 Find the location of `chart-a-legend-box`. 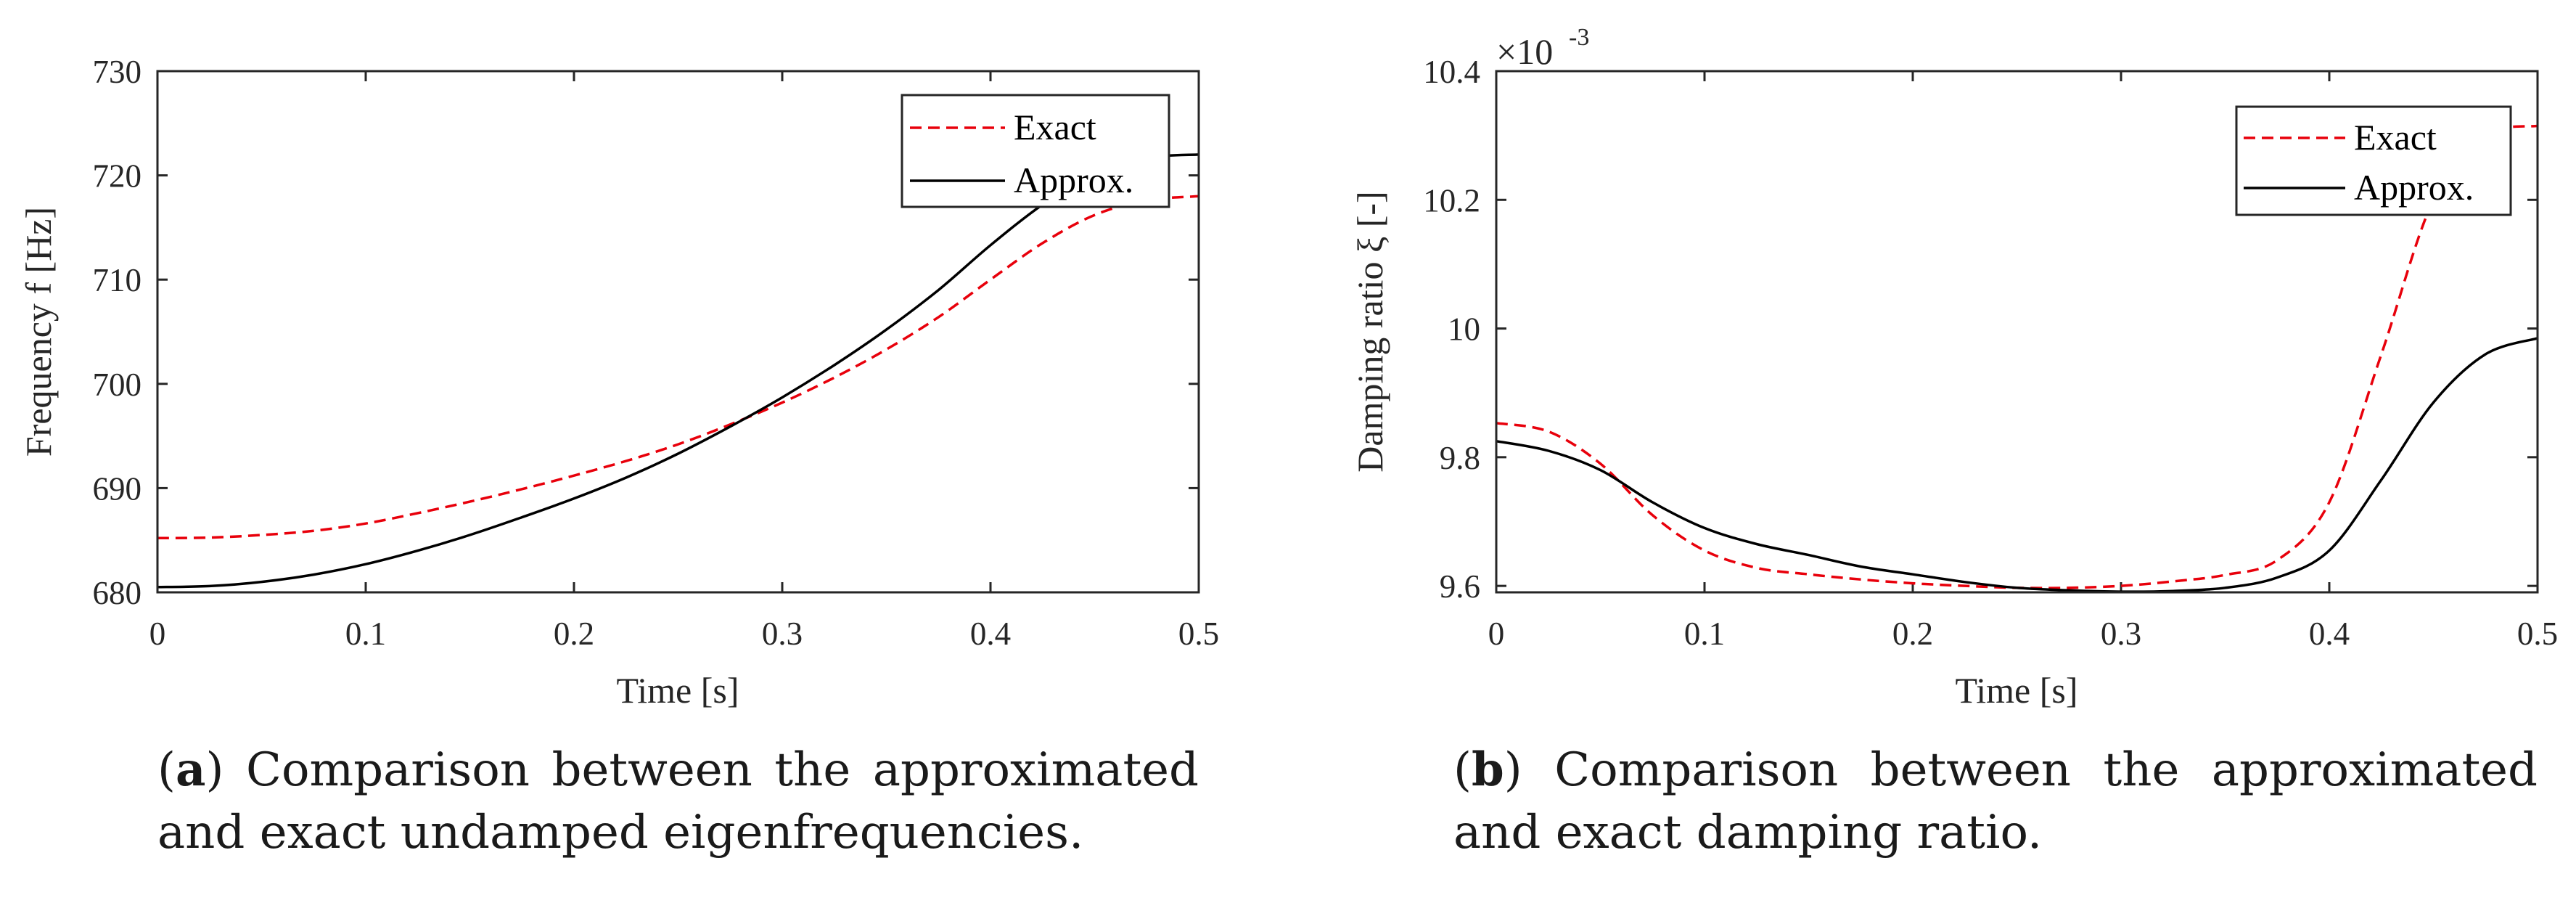

chart-a-legend-box is located at coordinates (1035, 151).